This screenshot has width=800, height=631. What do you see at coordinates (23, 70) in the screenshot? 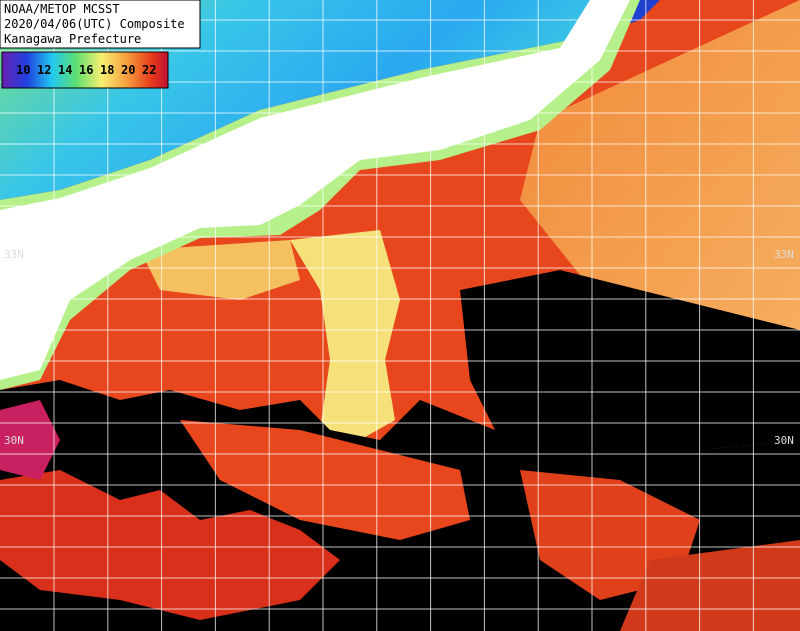
I see `colorbar-label: 10` at bounding box center [23, 70].